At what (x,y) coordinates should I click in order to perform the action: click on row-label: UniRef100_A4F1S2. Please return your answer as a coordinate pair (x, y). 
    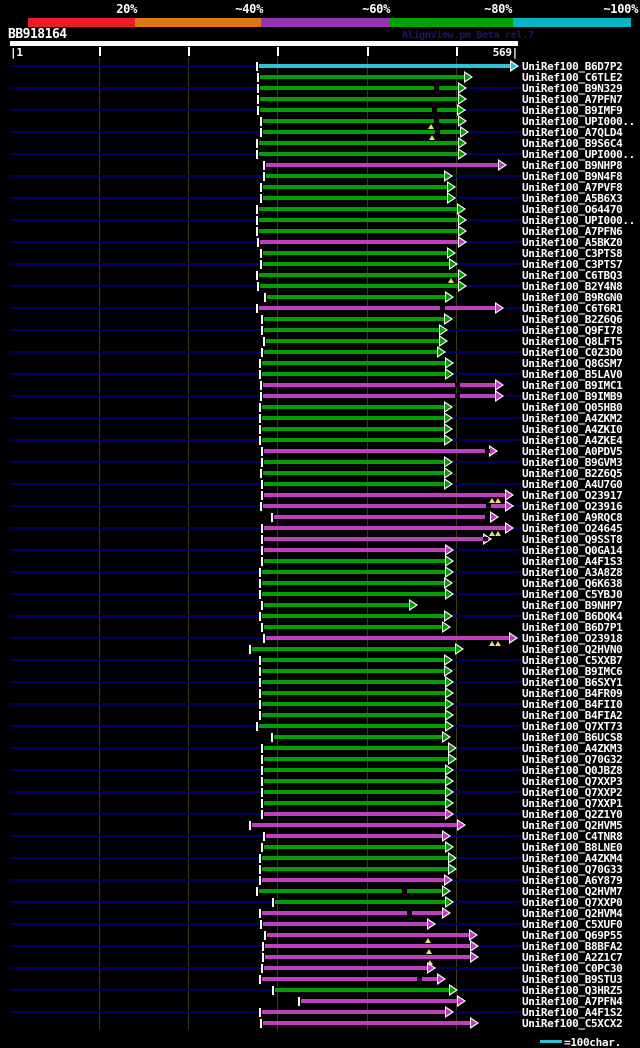
    Looking at the image, I should click on (572, 1012).